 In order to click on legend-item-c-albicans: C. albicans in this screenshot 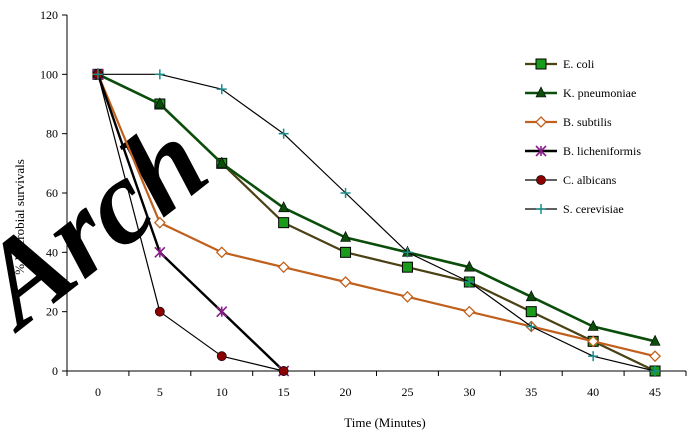, I will do `click(571, 180)`.